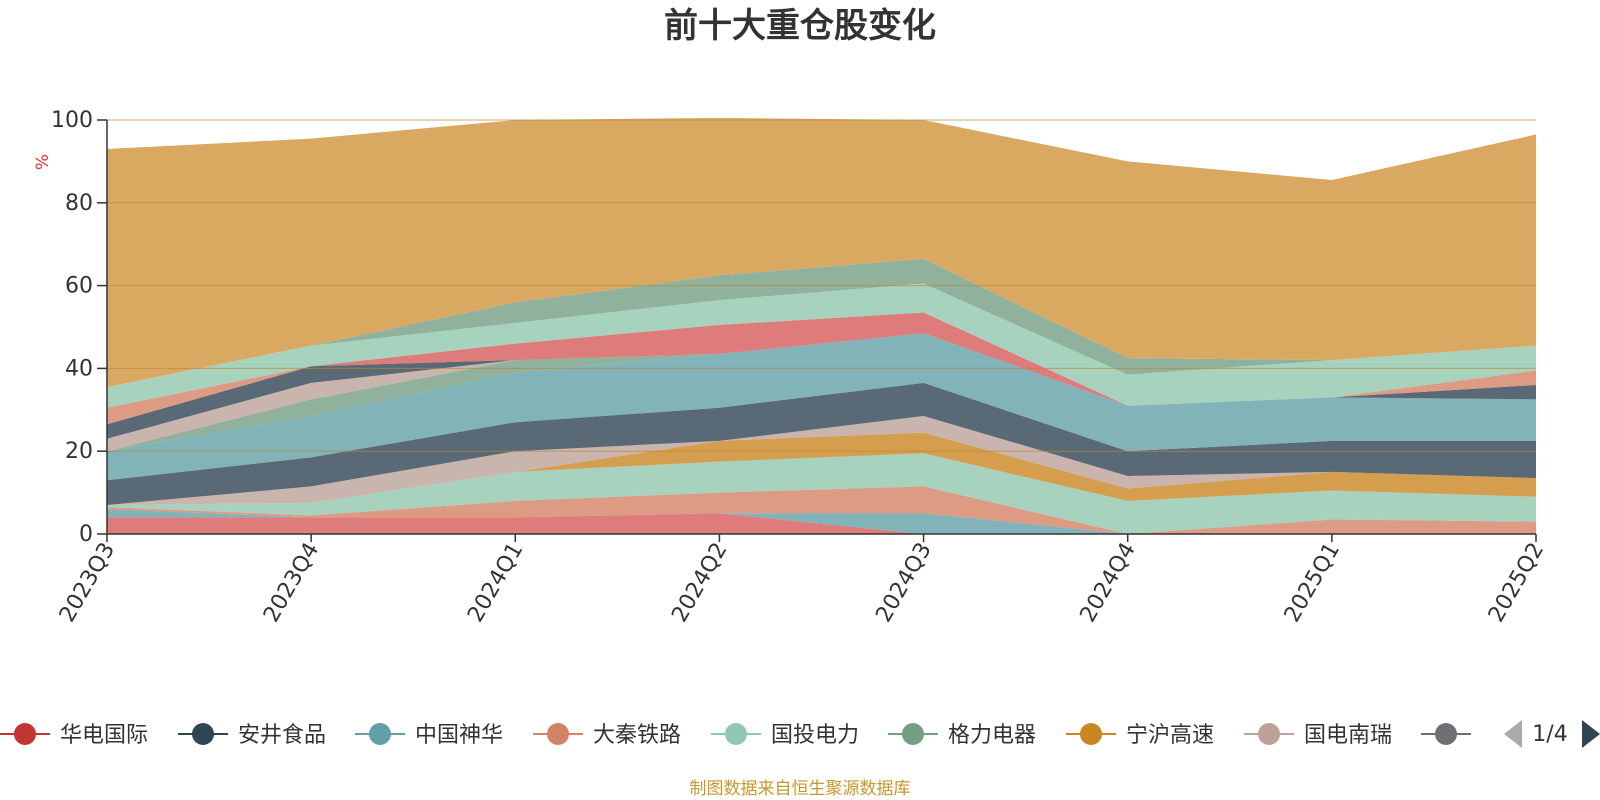 The height and width of the screenshot is (800, 1600). I want to click on legend-label: 格力电器, so click(992, 735).